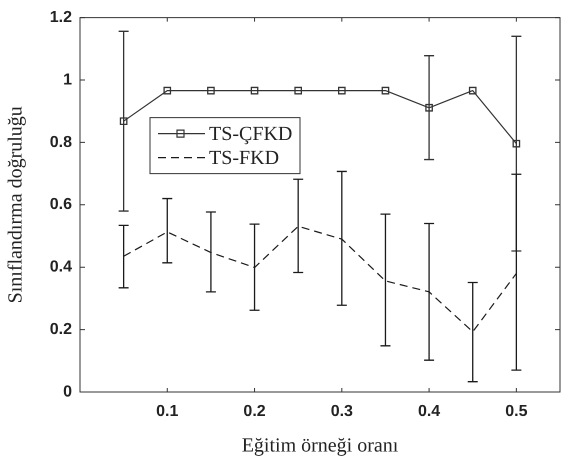 The image size is (566, 462). I want to click on y-tick-label: 1, so click(67, 79).